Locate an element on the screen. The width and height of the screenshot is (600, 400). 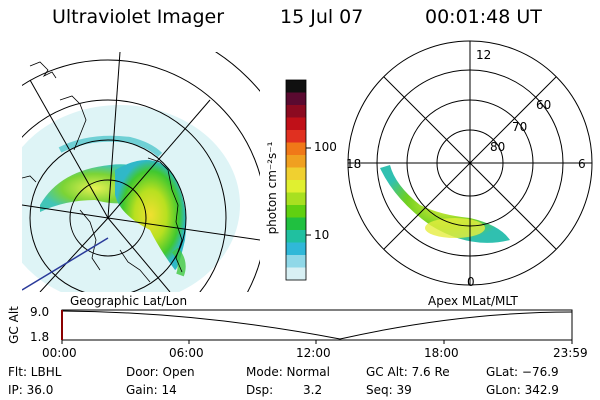
glon-status: GLon: 342.9 is located at coordinates (522, 390).